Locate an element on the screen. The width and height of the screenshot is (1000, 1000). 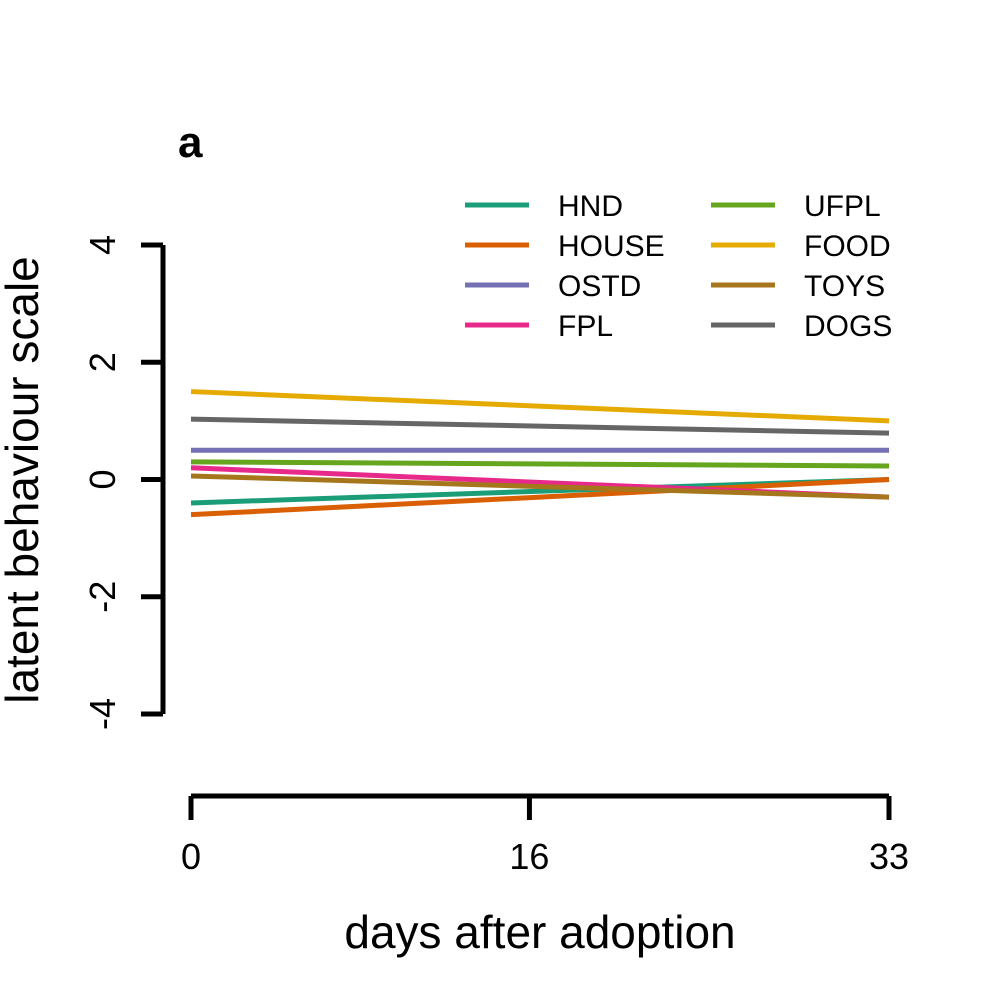
x-tick-label: 33 is located at coordinates (889, 856).